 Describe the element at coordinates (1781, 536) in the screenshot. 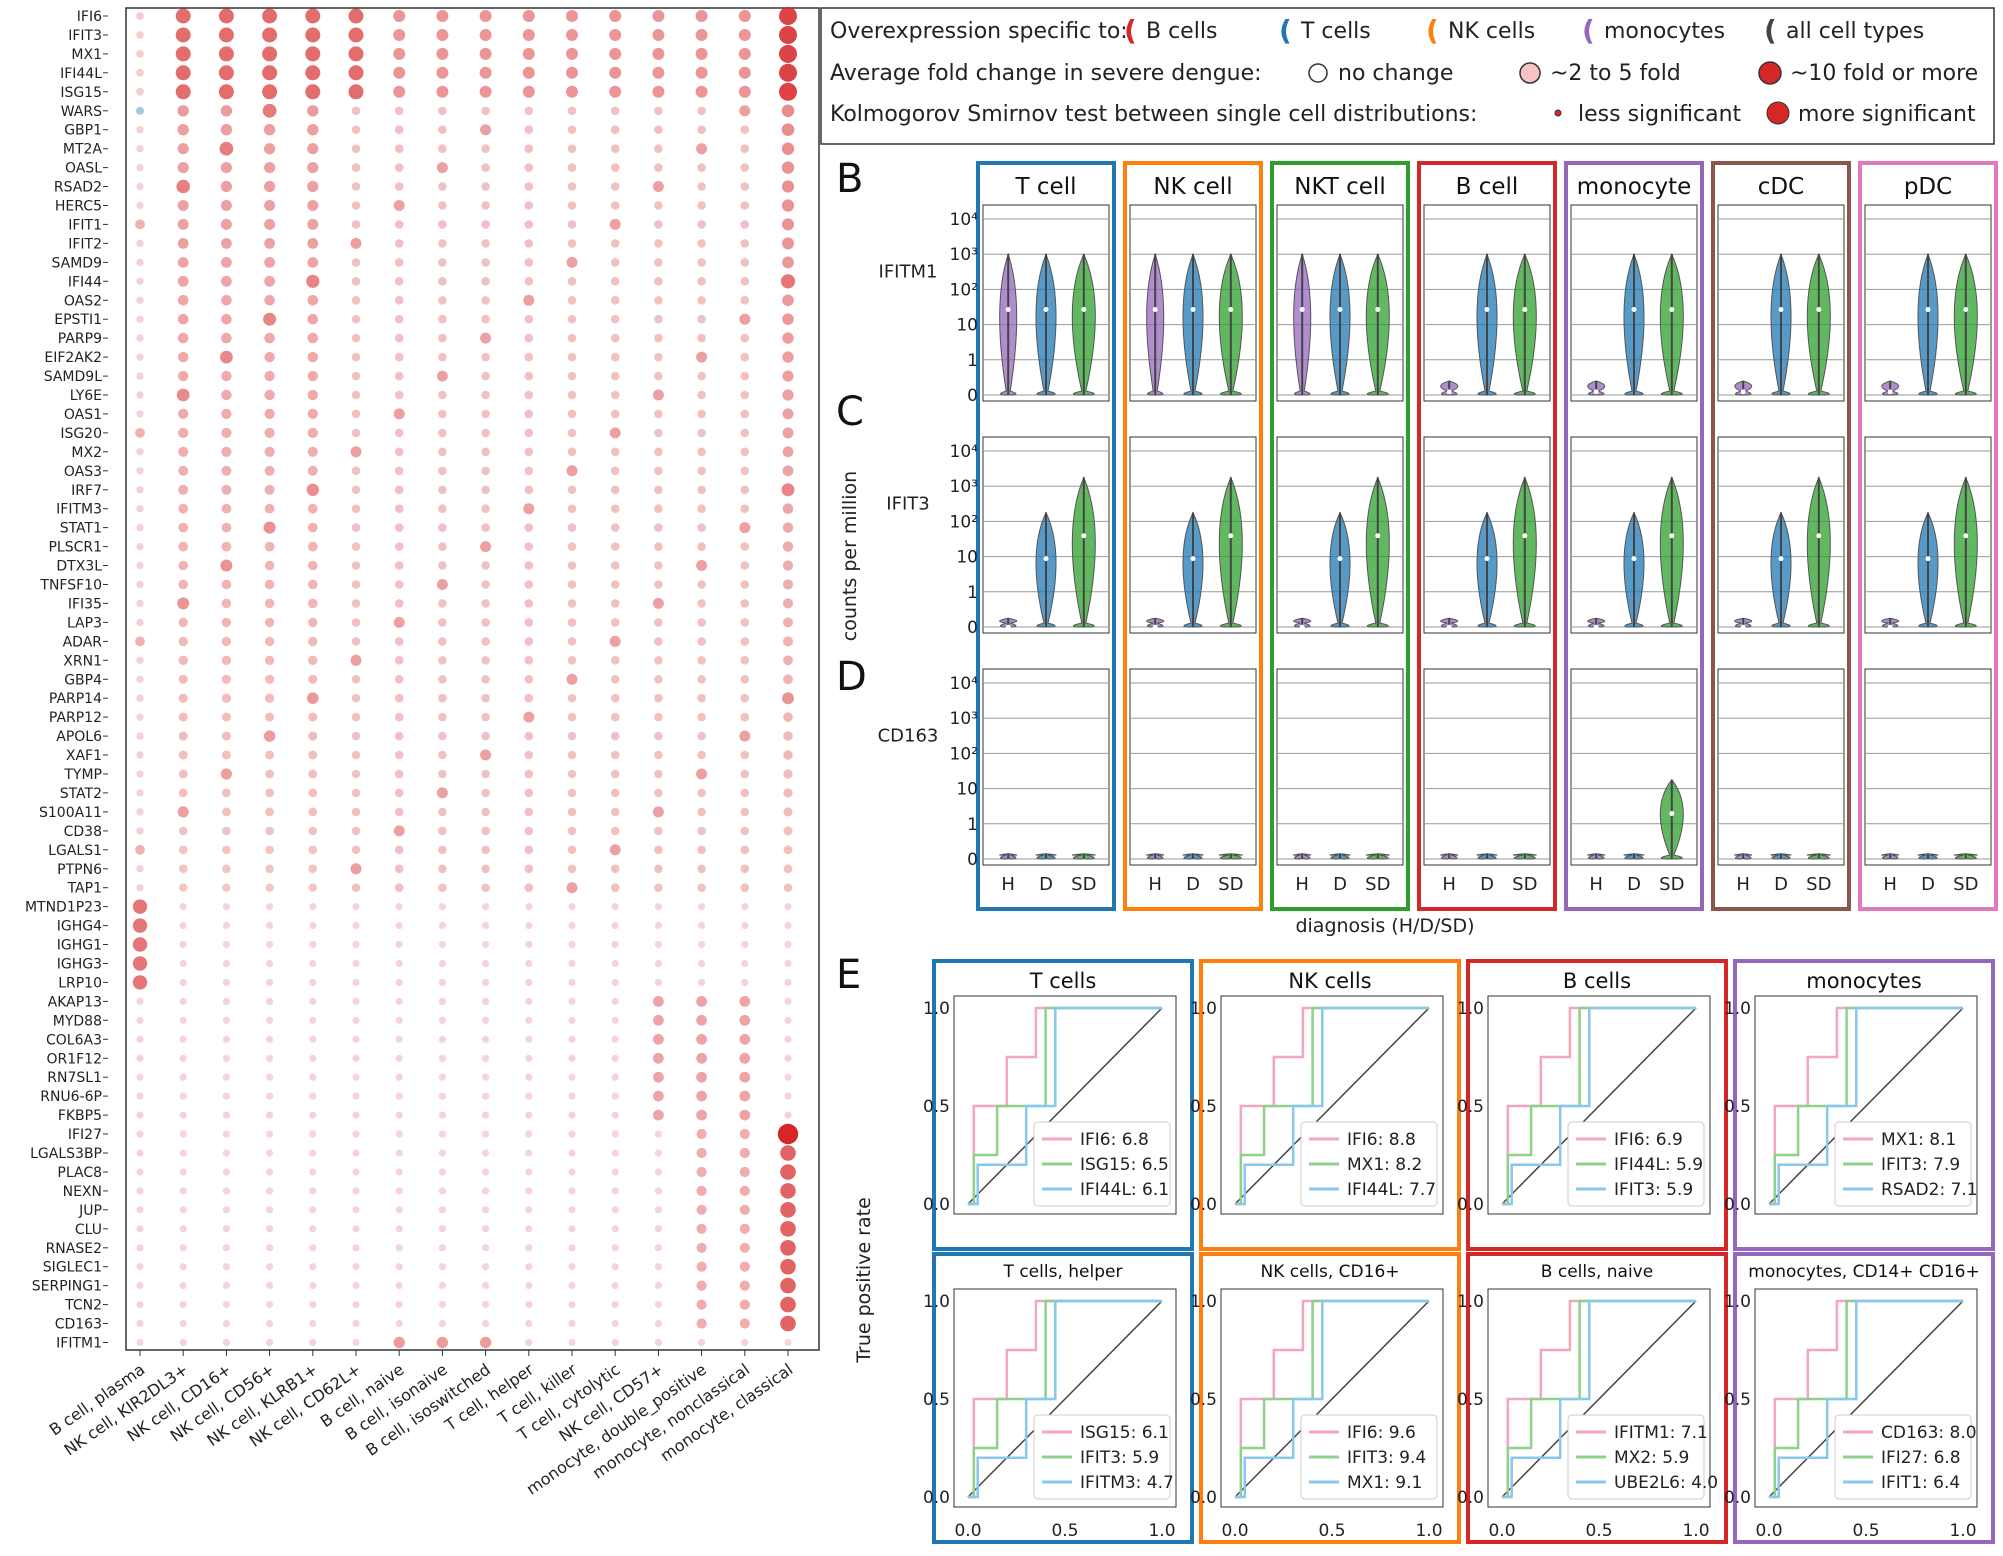

I see `violin-panel-frame` at that location.